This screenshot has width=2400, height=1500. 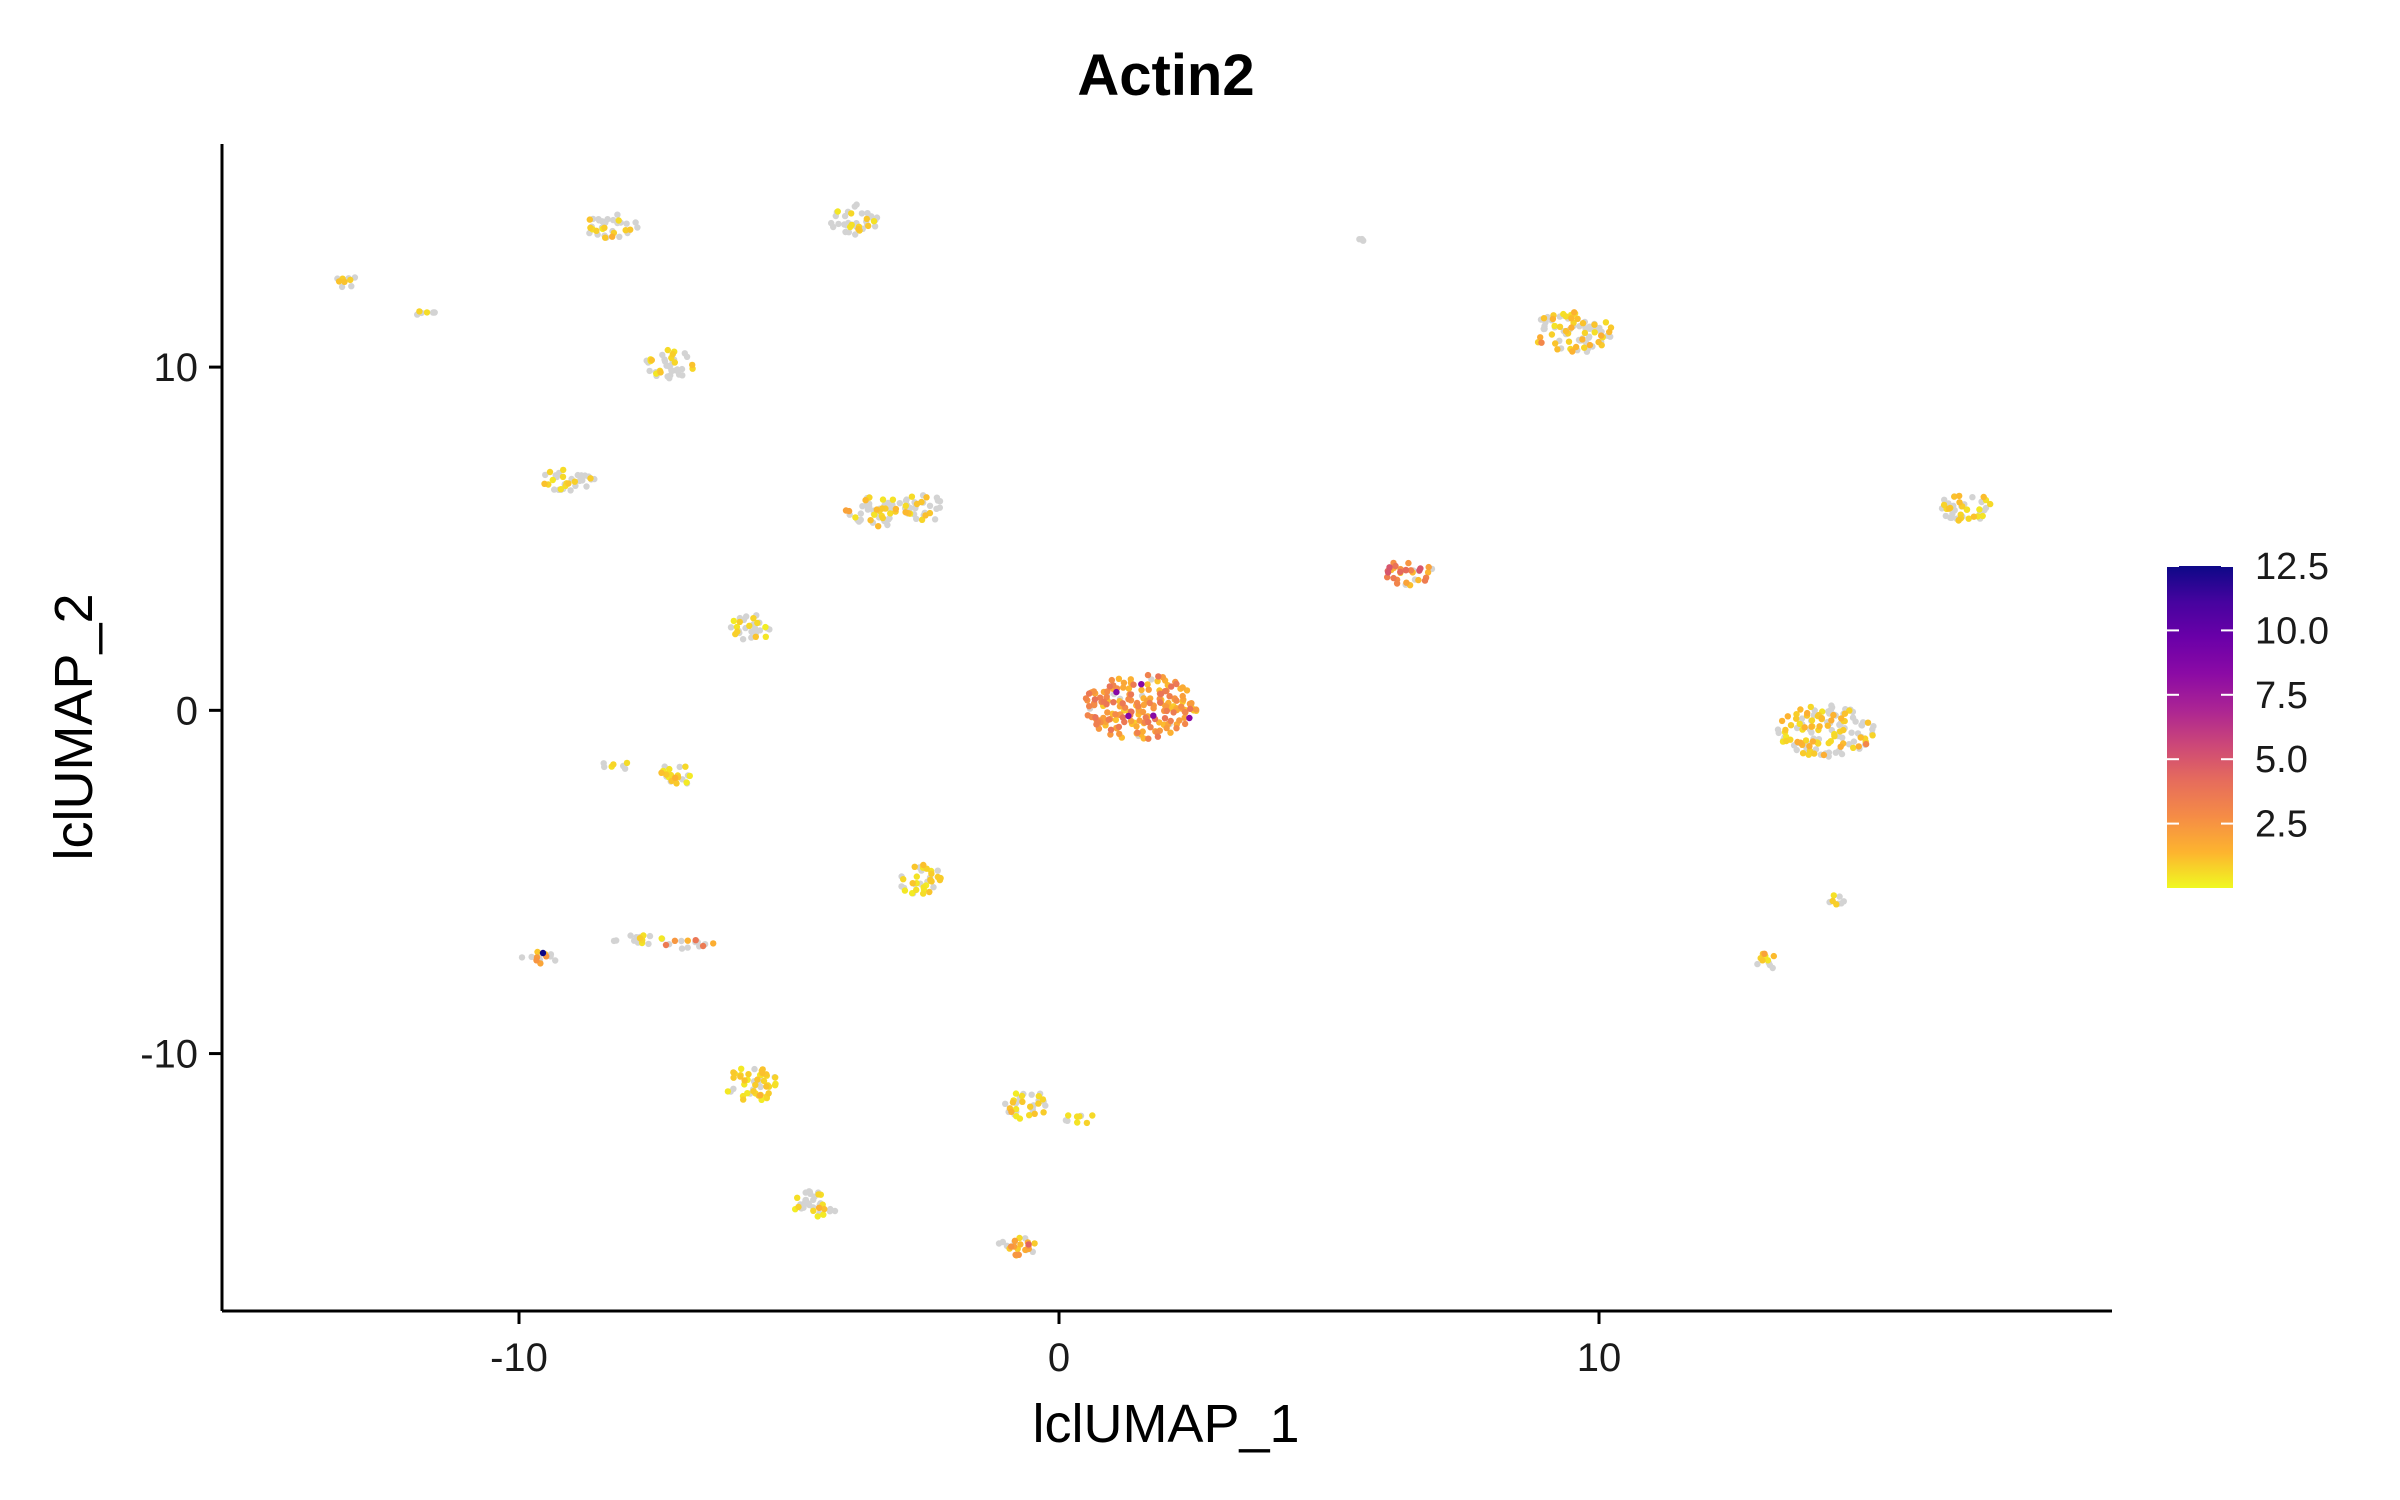 What do you see at coordinates (169, 1055) in the screenshot?
I see `y-tick-label: -10` at bounding box center [169, 1055].